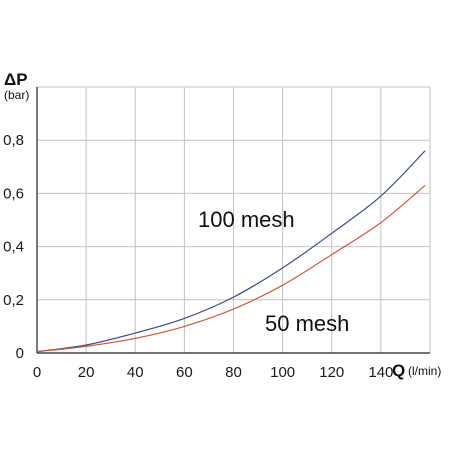  Describe the element at coordinates (380, 372) in the screenshot. I see `x-tick-label: 140` at that location.